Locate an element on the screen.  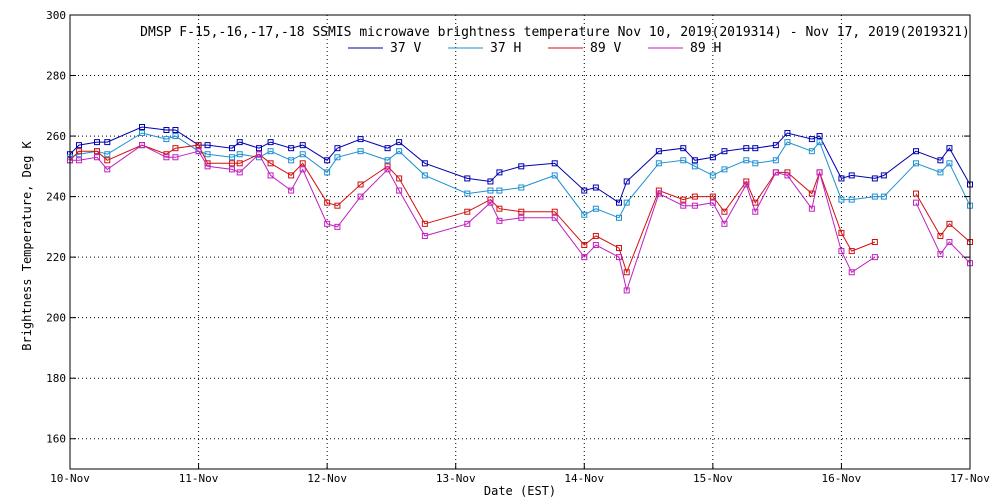
x-tick-label: 17-Nov is located at coordinates (970, 478).